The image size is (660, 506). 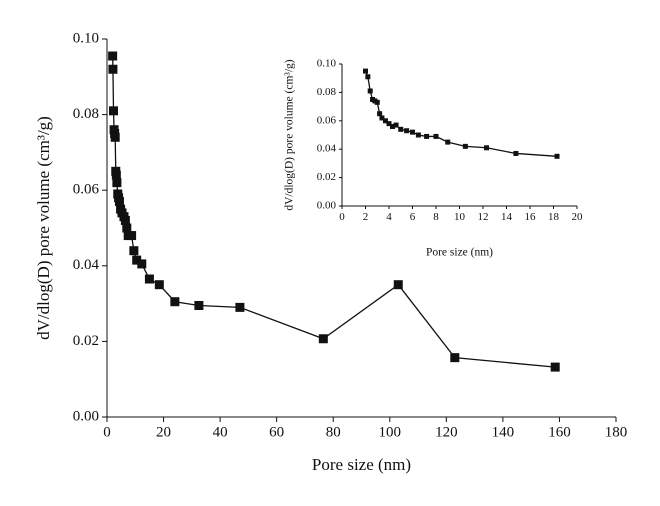 I want to click on x-tick-label: 16, so click(x=531, y=217).